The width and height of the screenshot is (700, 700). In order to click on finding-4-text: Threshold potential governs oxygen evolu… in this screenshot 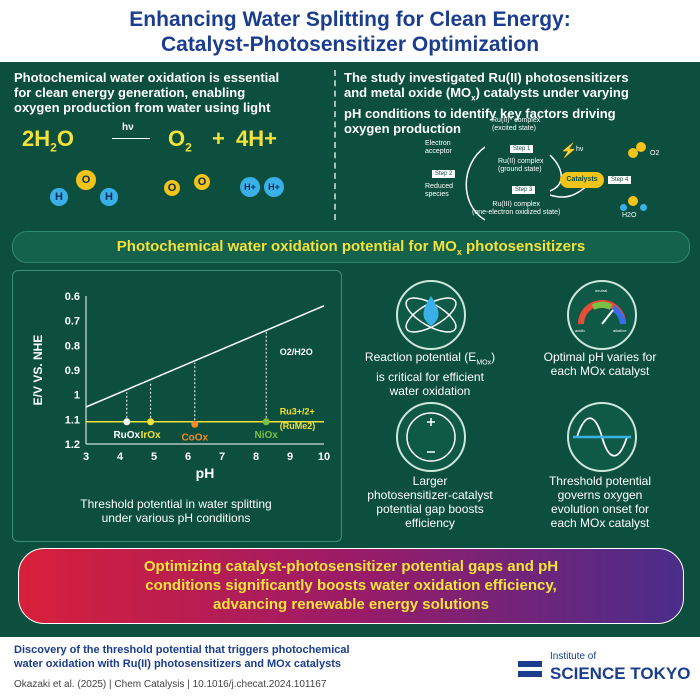, I will do `click(600, 502)`.